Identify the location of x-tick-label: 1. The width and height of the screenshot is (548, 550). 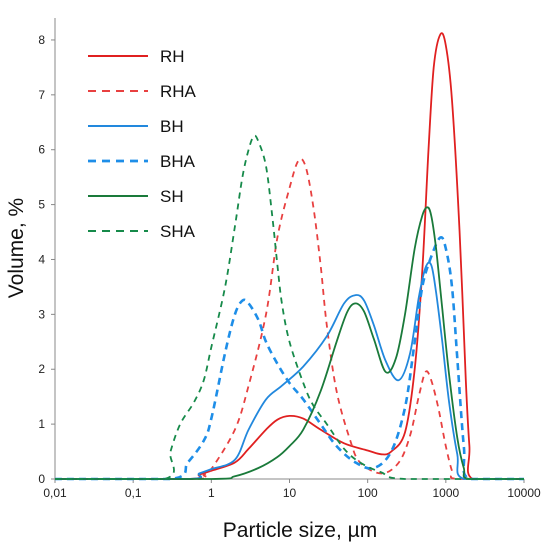
(211, 493).